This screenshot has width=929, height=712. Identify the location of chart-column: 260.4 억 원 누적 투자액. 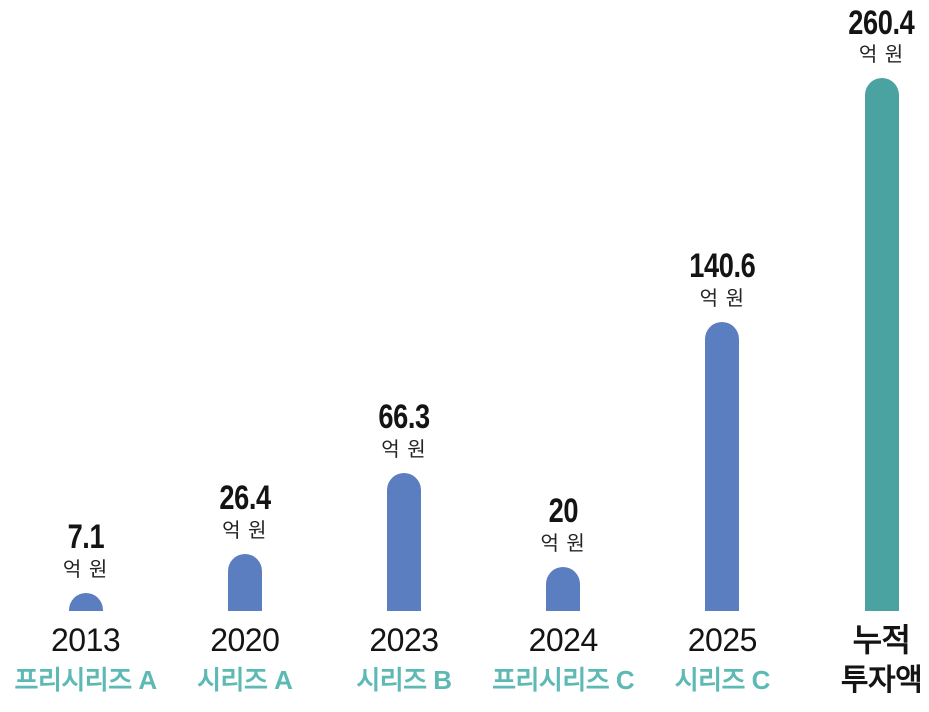
(865, 356).